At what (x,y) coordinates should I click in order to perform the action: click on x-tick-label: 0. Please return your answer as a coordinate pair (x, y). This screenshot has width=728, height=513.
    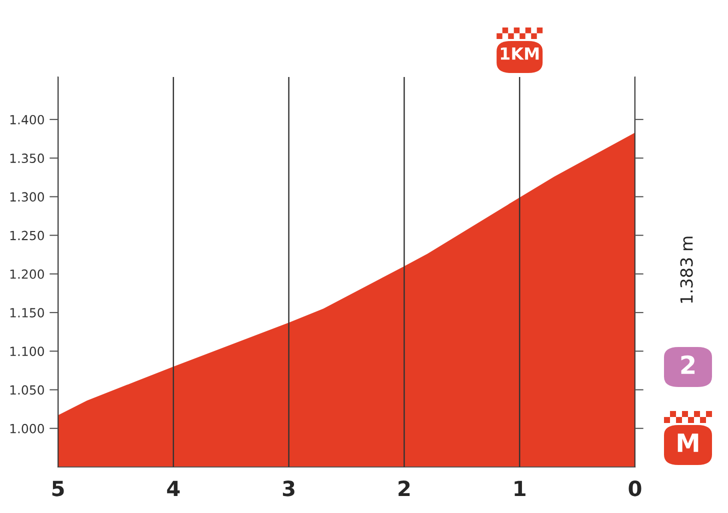
    Looking at the image, I should click on (635, 488).